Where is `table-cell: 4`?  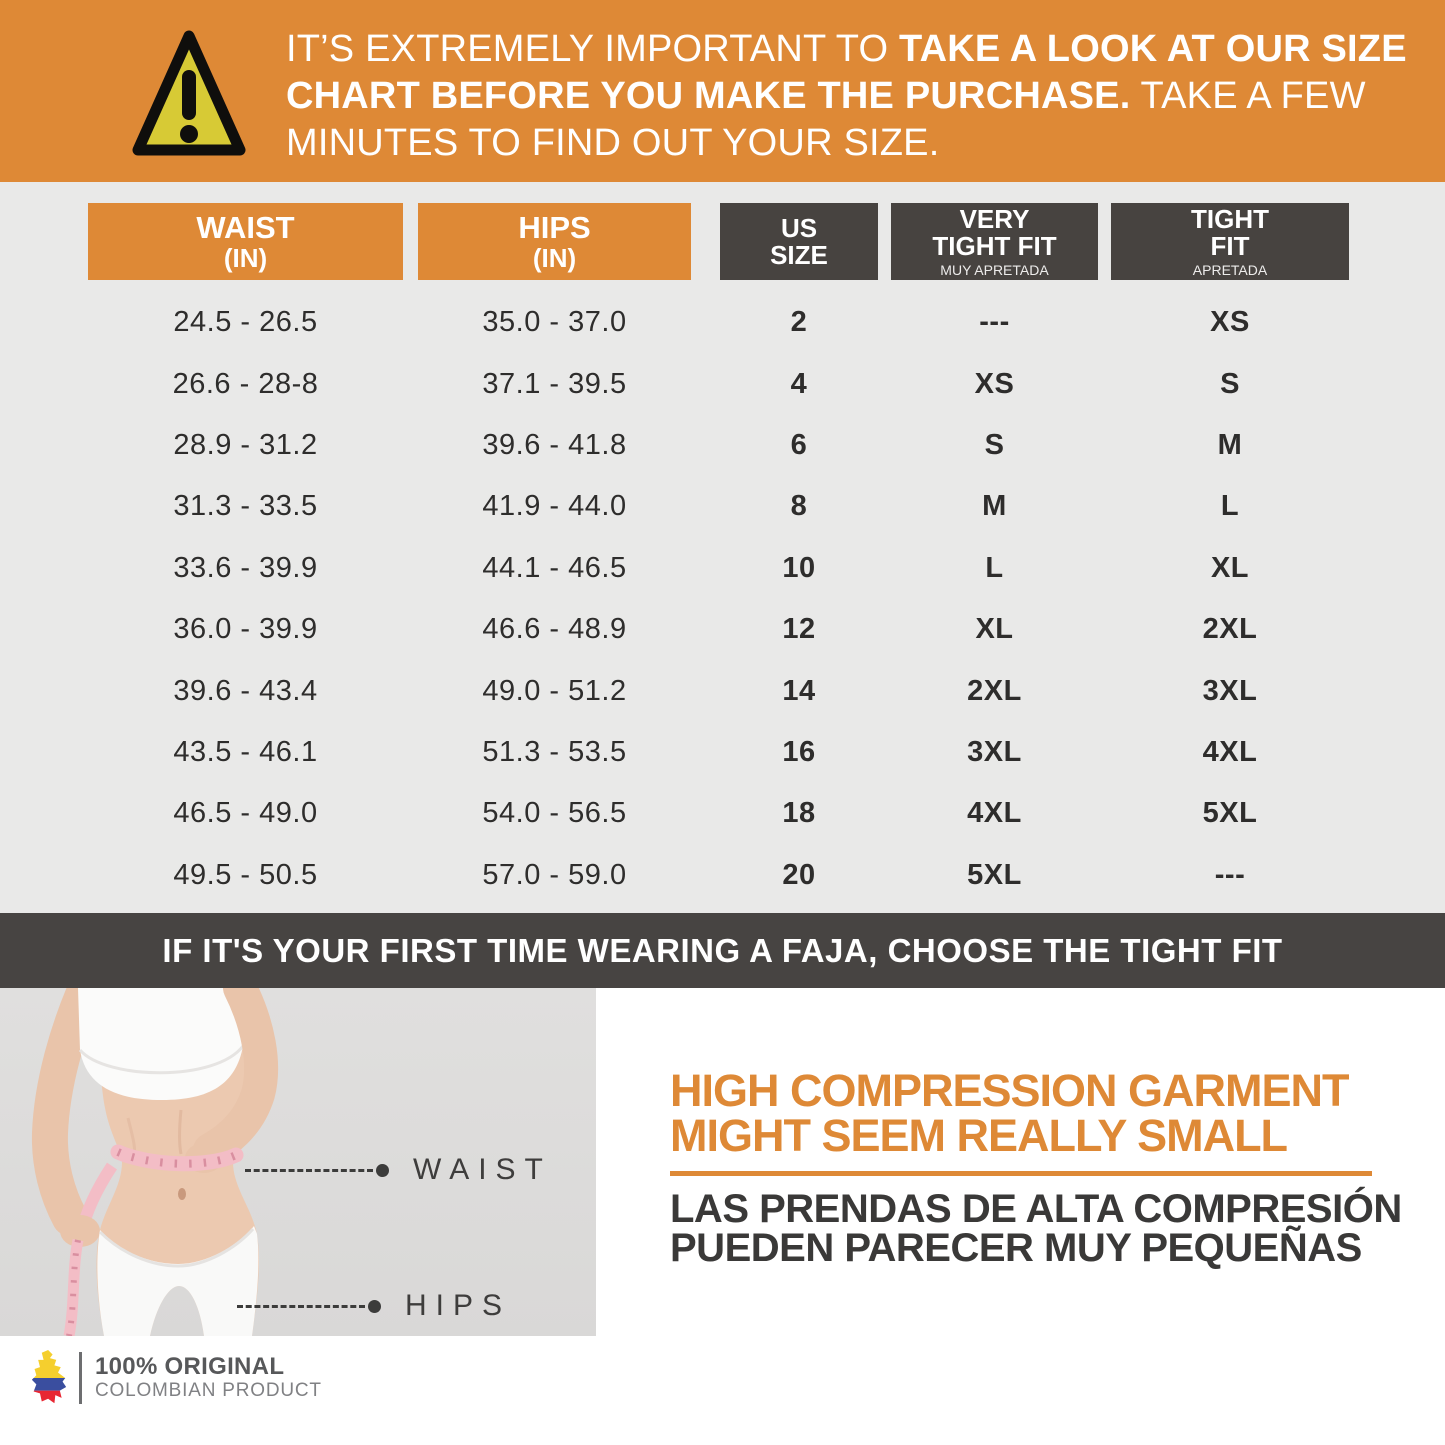 table-cell: 4 is located at coordinates (799, 383).